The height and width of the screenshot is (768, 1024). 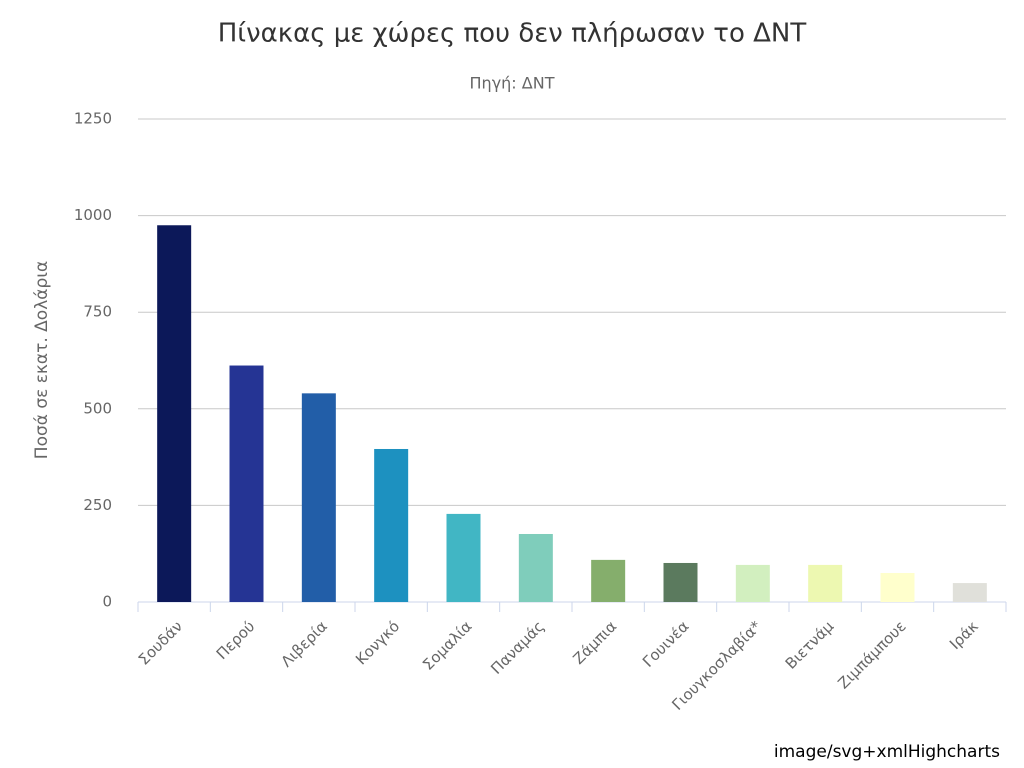 I want to click on x-tick-label: Ιράκ, so click(x=964, y=635).